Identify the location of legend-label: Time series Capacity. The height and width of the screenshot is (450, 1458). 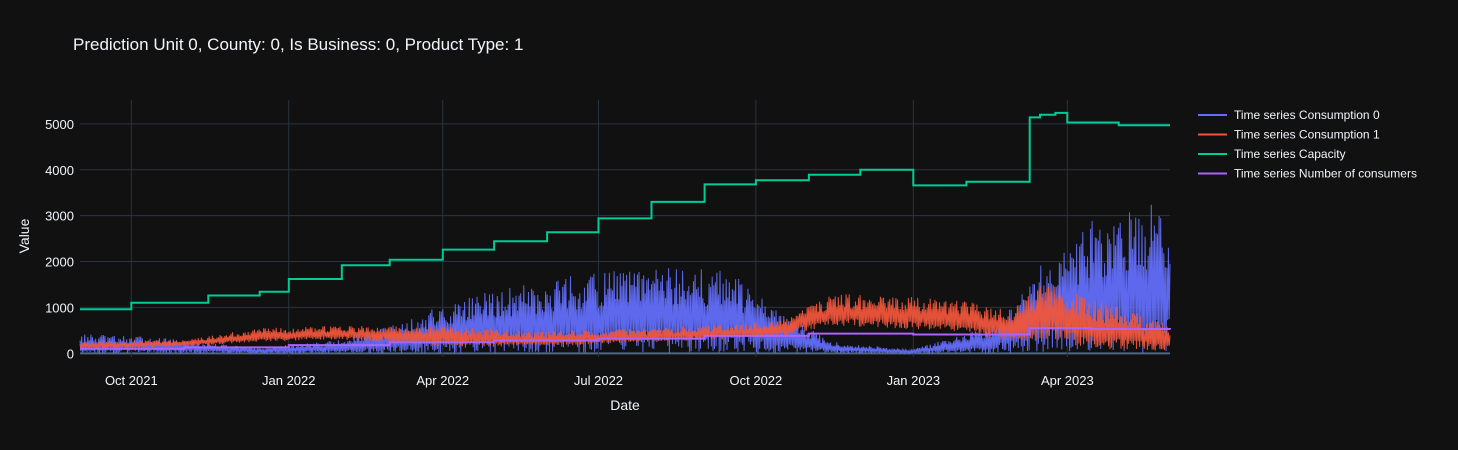
(1290, 154).